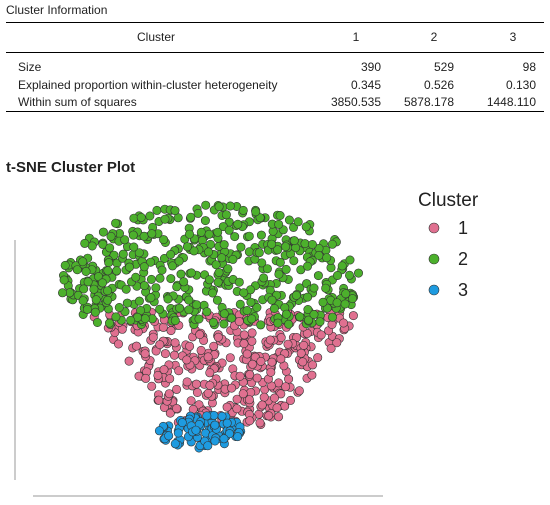  What do you see at coordinates (275, 52) in the screenshot?
I see `table-header-rule` at bounding box center [275, 52].